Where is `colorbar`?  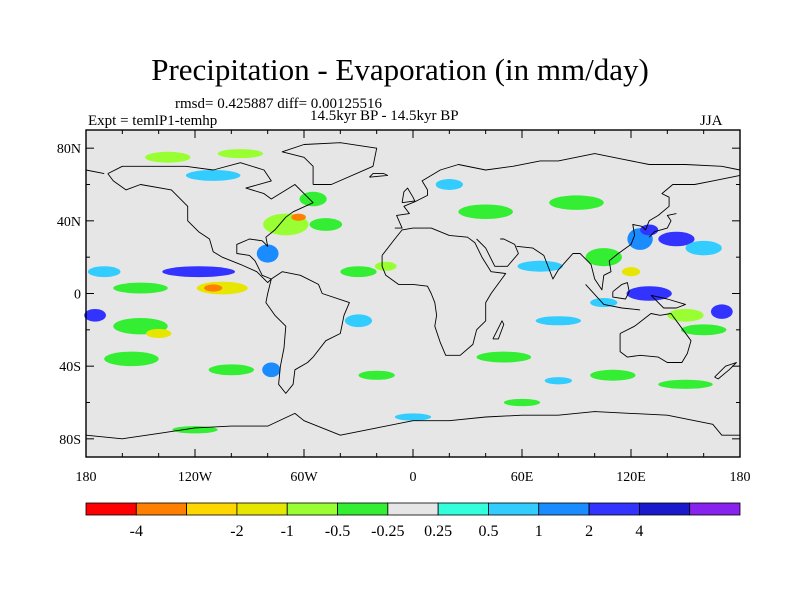 colorbar is located at coordinates (413, 509).